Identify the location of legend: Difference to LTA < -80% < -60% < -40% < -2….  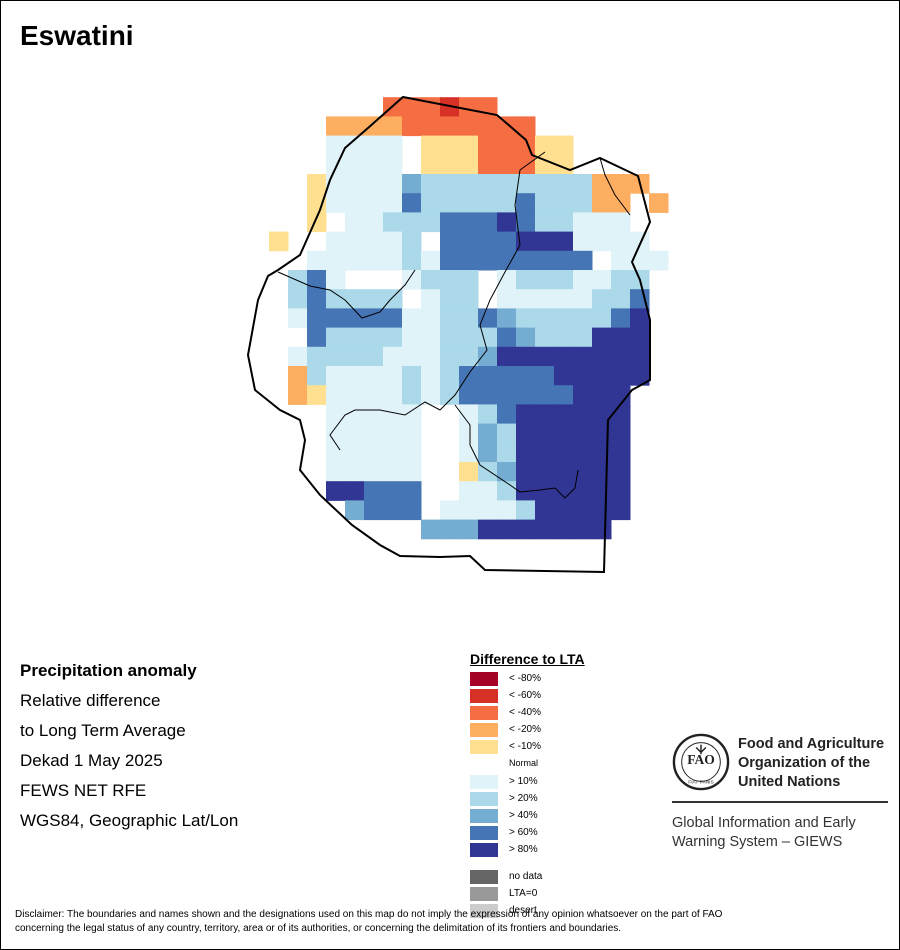
(570, 784).